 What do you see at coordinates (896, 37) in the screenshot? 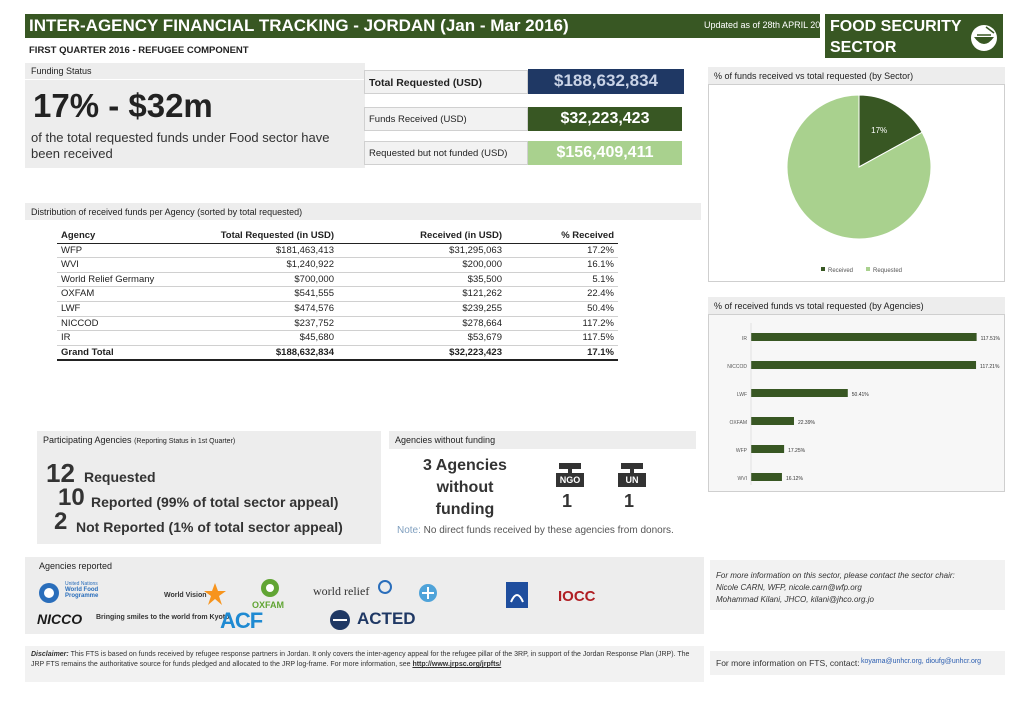
I see `sector-title: FOOD SECURITY SECTOR` at bounding box center [896, 37].